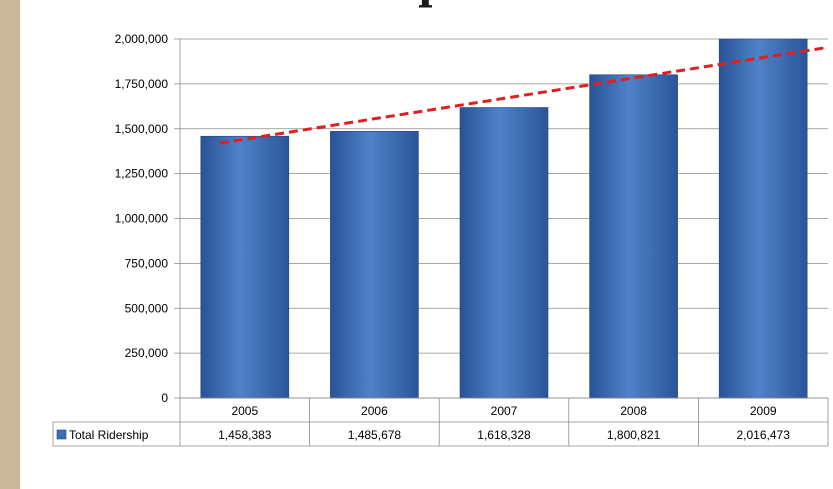 The width and height of the screenshot is (833, 489). I want to click on y-tick-label: 1,500,000, so click(142, 129).